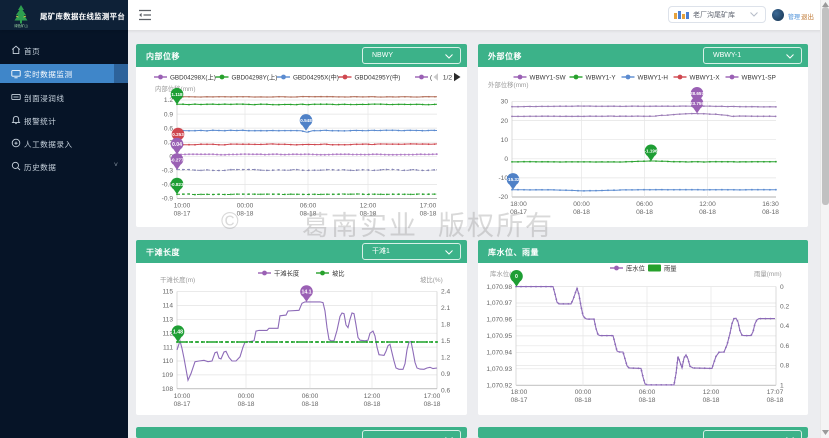  Describe the element at coordinates (167, 292) in the screenshot. I see `svg-text: 115` at that location.